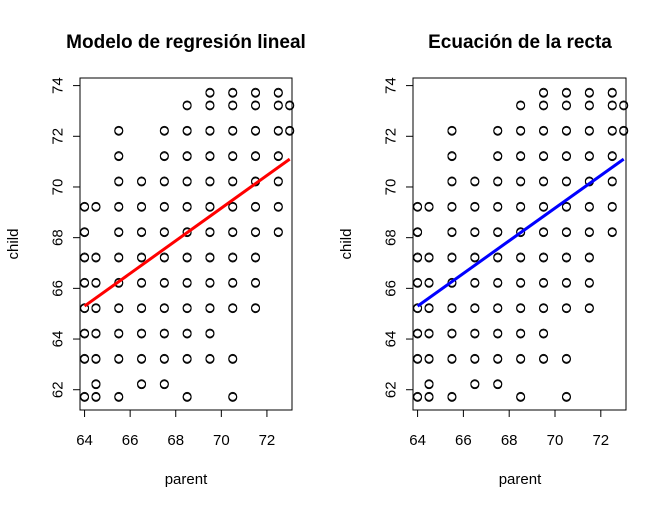  I want to click on right-regression-line, so click(520, 232).